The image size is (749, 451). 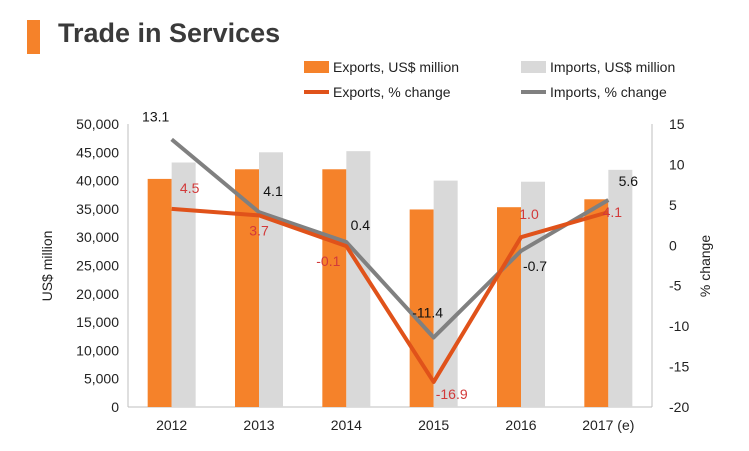 I want to click on data-label-imports: -0.7, so click(x=535, y=266).